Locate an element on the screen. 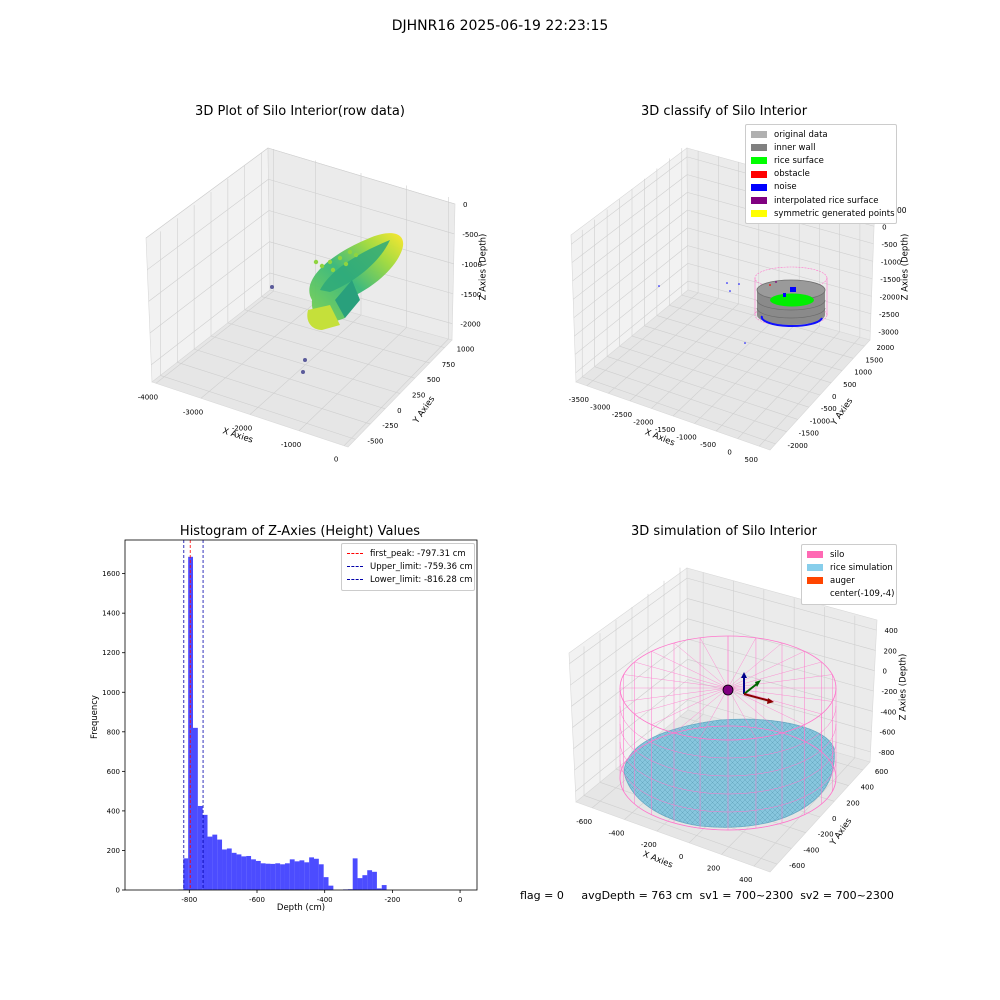 Image resolution: width=1000 pixels, height=1000 pixels. classify-x-tick: -2500 is located at coordinates (622, 415).